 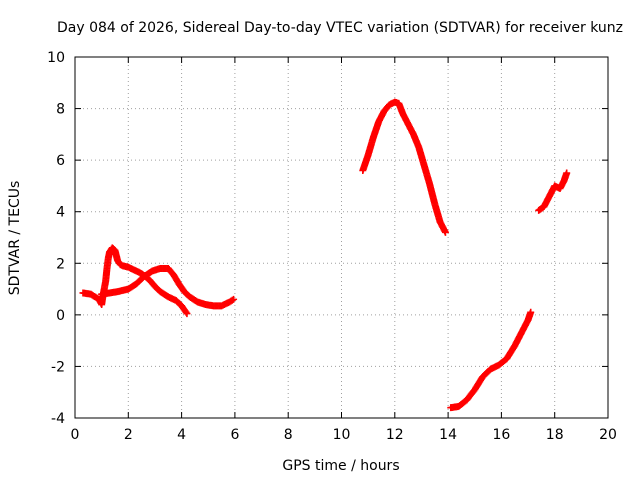 What do you see at coordinates (128, 435) in the screenshot?
I see `x-tick-label: 2` at bounding box center [128, 435].